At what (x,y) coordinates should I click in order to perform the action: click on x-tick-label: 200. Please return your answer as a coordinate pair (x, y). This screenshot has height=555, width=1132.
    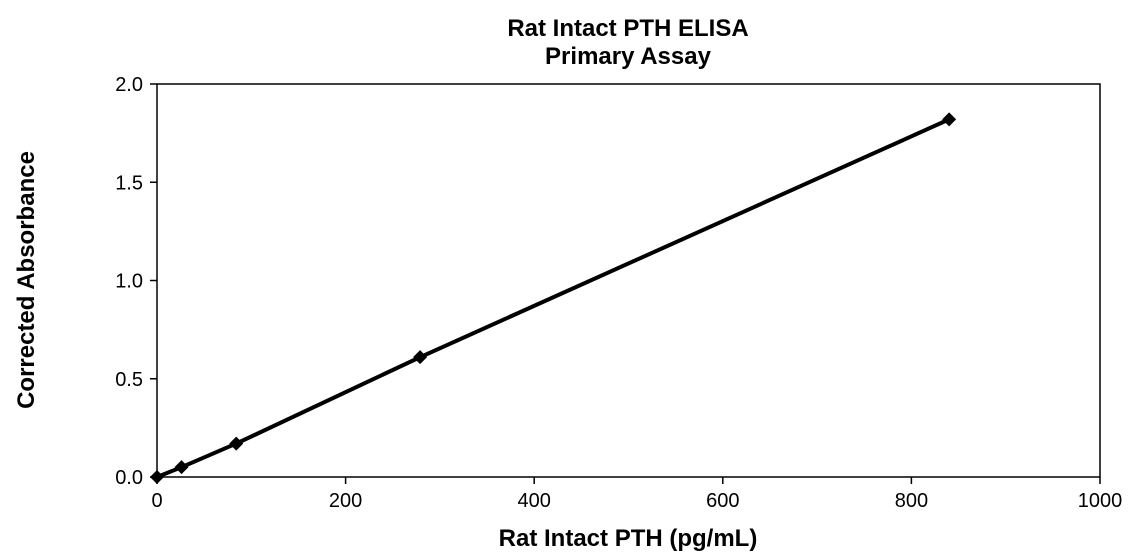
    Looking at the image, I should click on (345, 501).